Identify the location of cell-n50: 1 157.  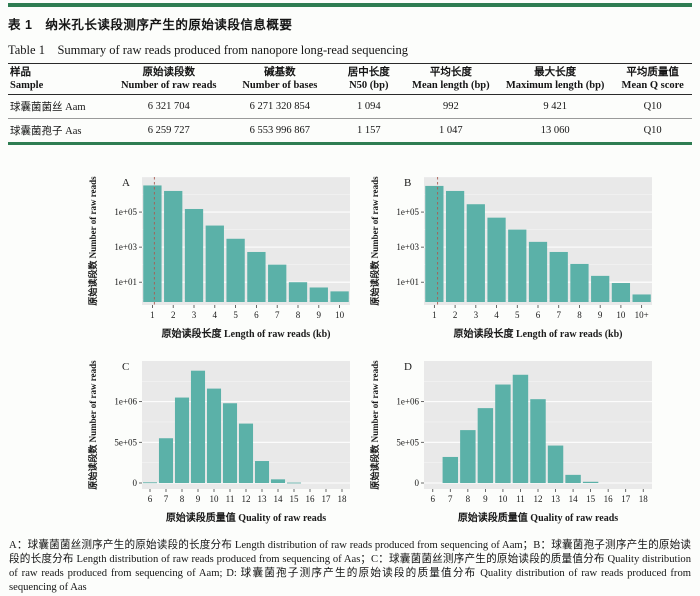
(368, 131).